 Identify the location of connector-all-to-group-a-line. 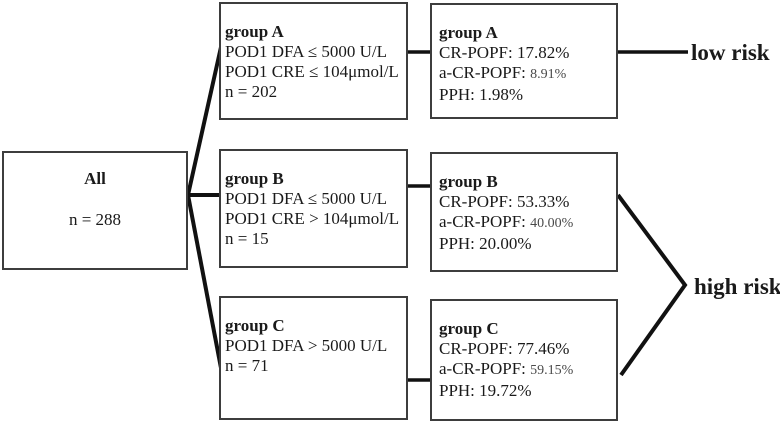
(204, 121).